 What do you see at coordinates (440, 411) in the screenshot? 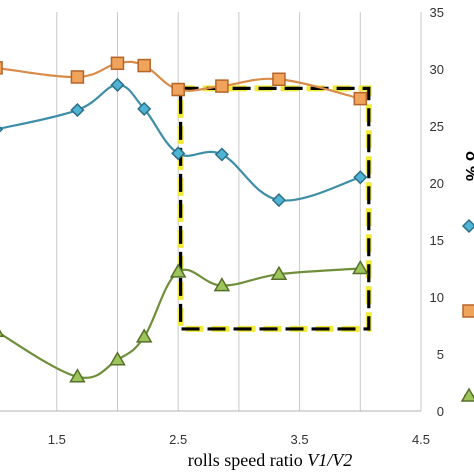
I see `y-tick-label: 0` at bounding box center [440, 411].